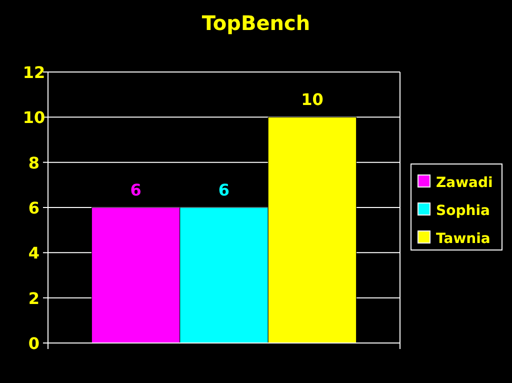 The image size is (512, 383). What do you see at coordinates (34, 298) in the screenshot?
I see `y-tick-label: 2` at bounding box center [34, 298].